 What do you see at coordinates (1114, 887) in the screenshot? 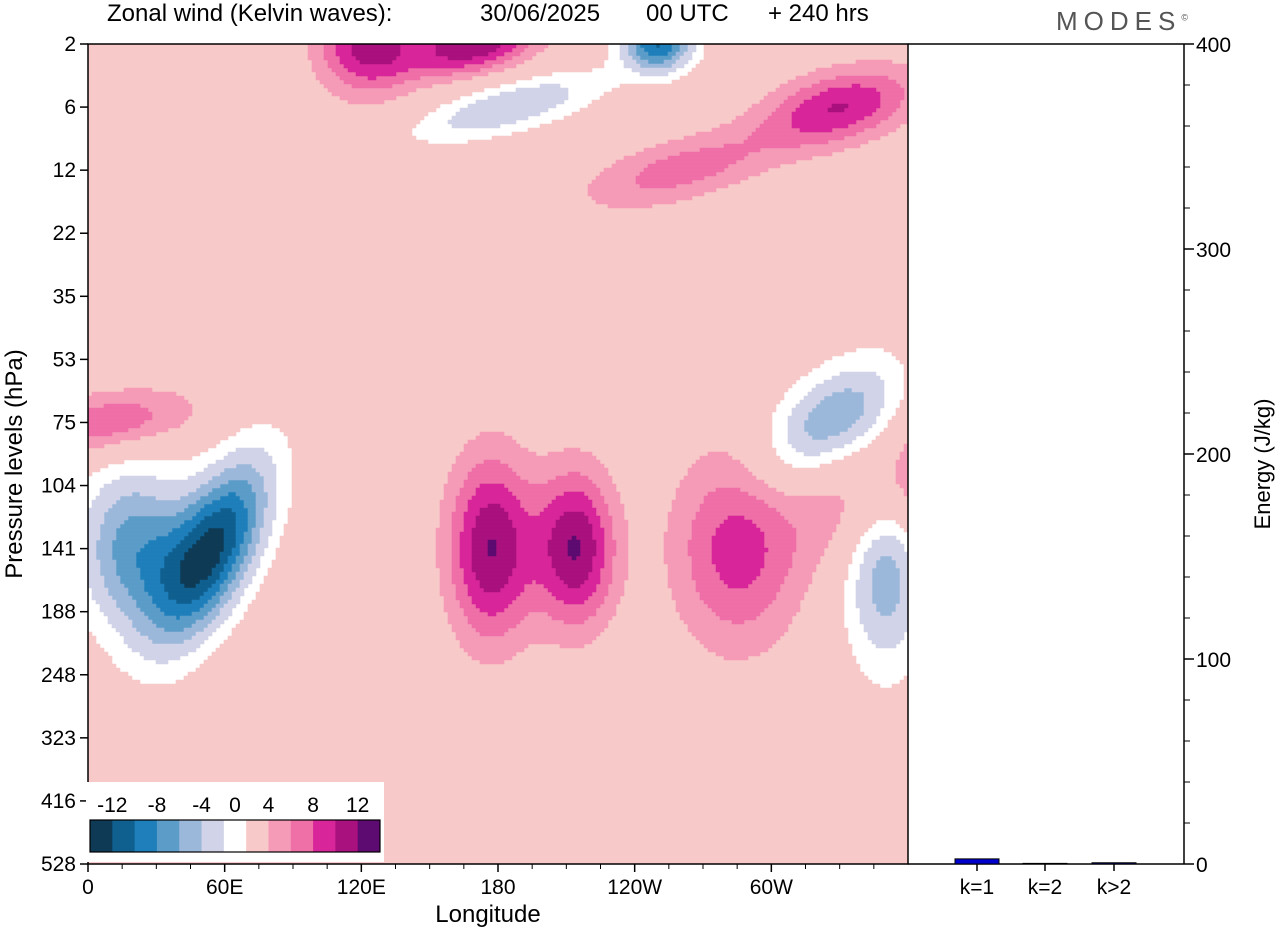
I see `energy-category-label: k>2` at bounding box center [1114, 887].